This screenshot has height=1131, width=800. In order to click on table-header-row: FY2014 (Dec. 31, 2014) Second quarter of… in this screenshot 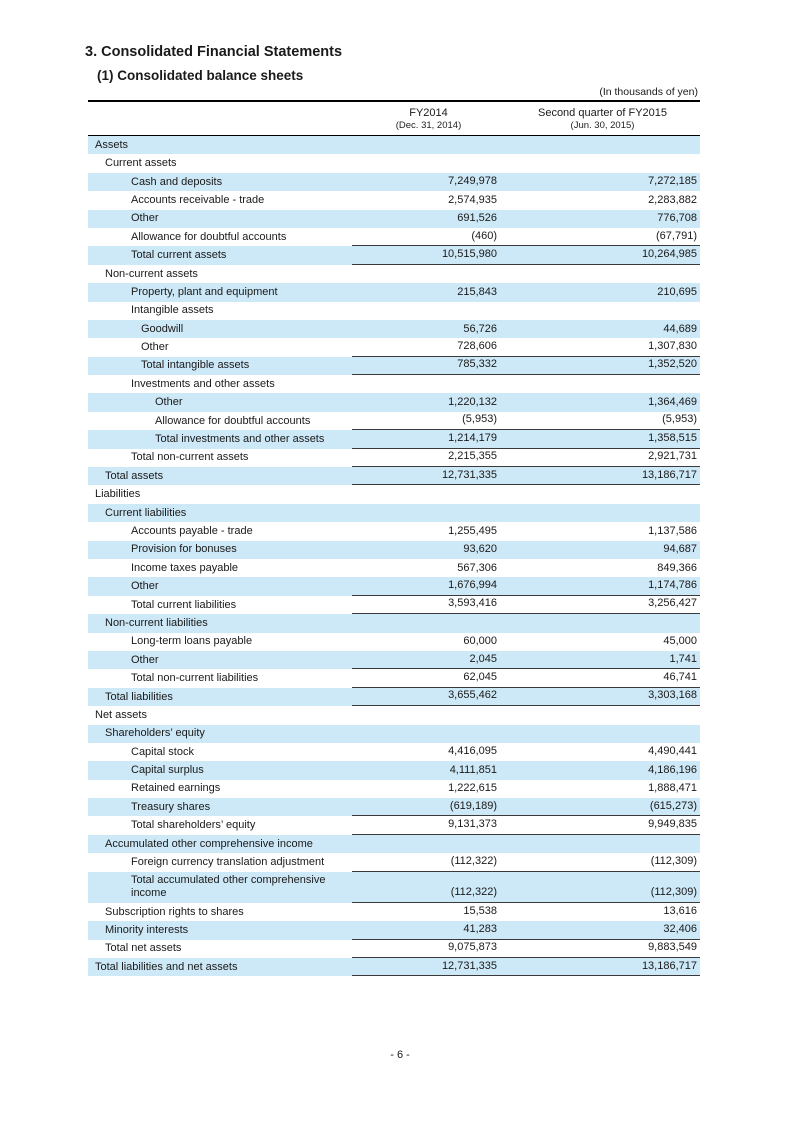, I will do `click(394, 118)`.